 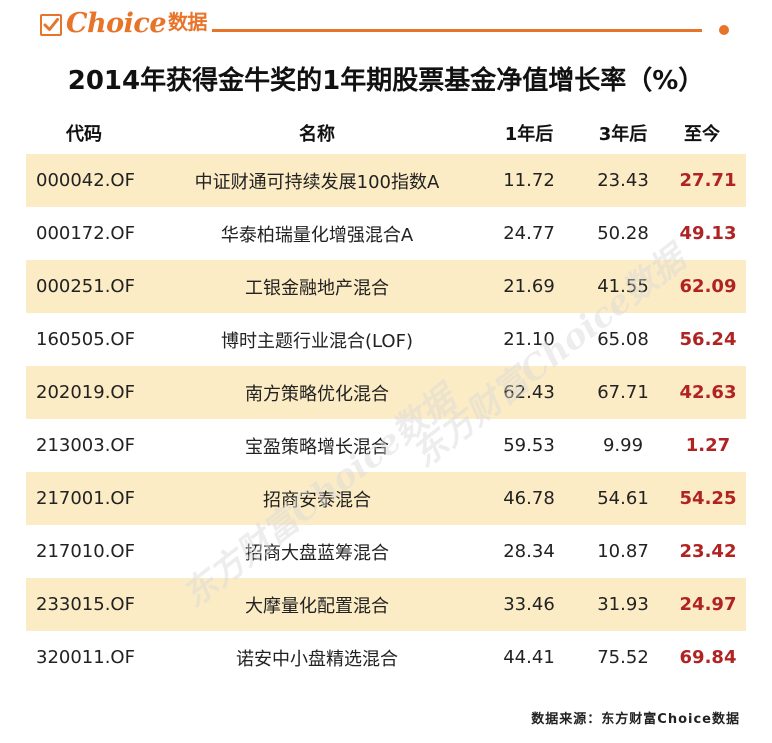 I want to click on return-3y: 65.08, so click(x=623, y=339).